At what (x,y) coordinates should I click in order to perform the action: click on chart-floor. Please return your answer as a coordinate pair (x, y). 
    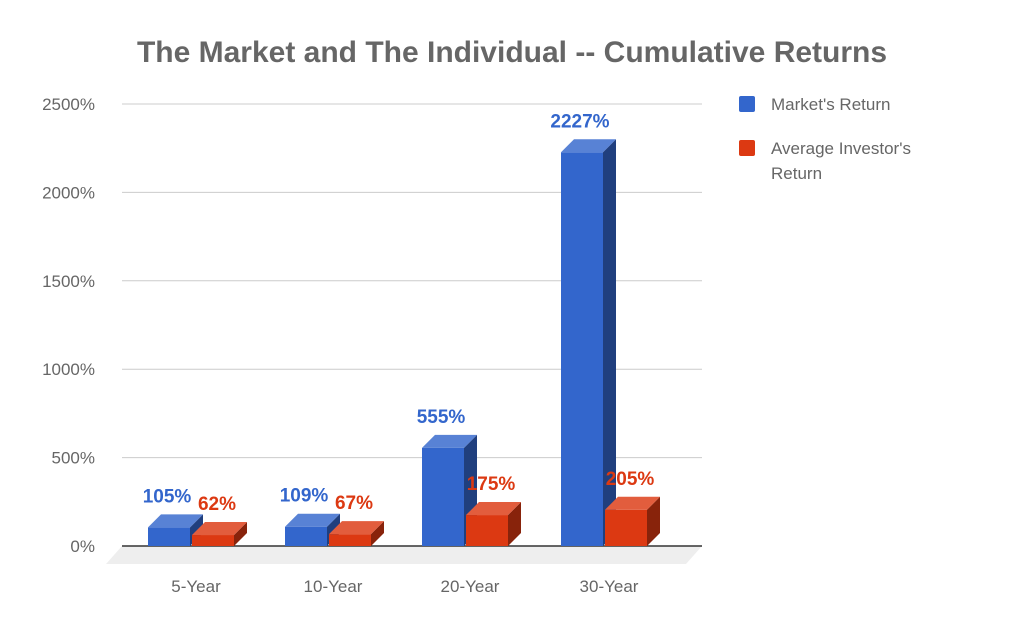
    Looking at the image, I should click on (404, 554).